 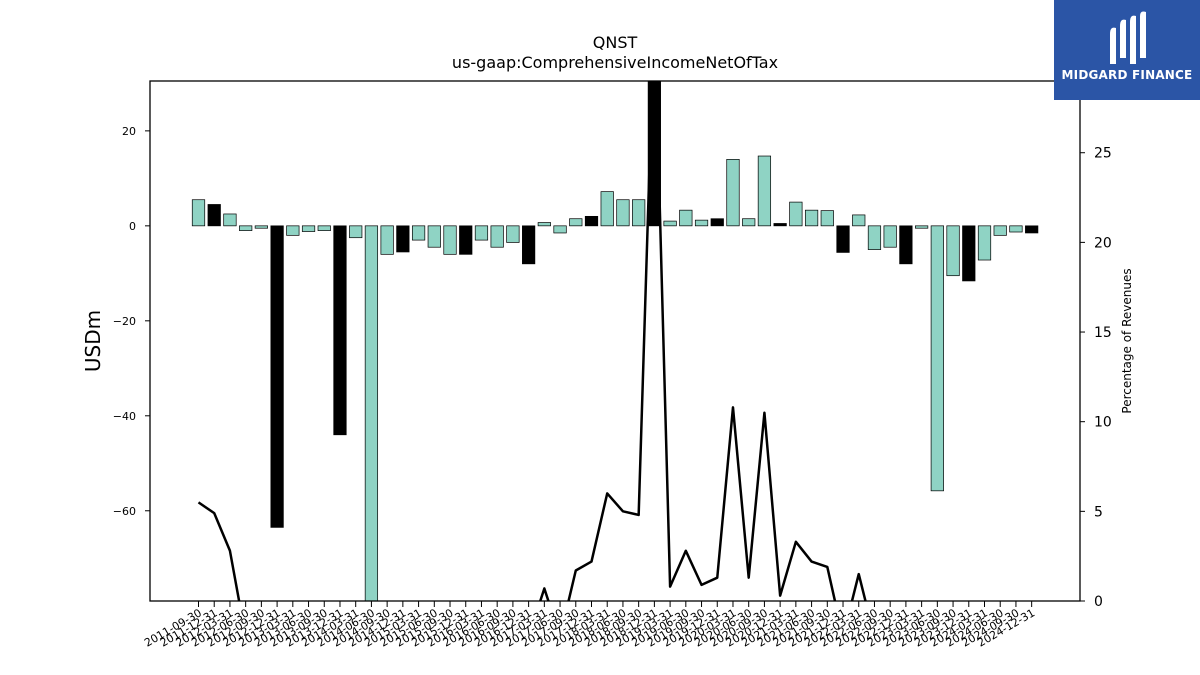 I want to click on chart-title: QNST, so click(x=615, y=42).